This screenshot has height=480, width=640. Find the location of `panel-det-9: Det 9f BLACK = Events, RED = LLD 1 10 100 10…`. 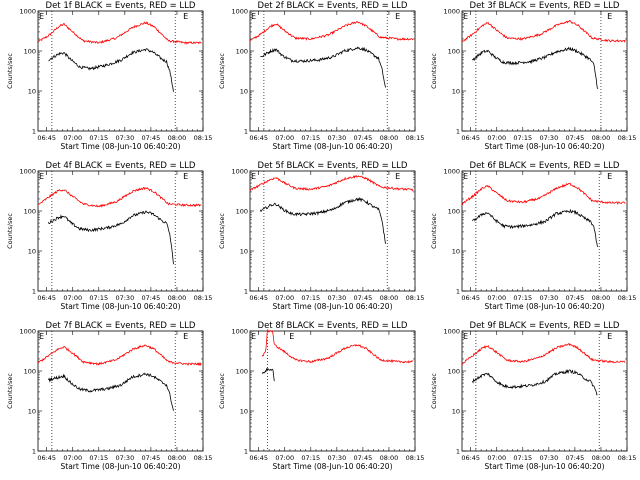

panel-det-9: Det 9f BLACK = Events, RED = LLD 1 10 100 10… is located at coordinates (533, 396).